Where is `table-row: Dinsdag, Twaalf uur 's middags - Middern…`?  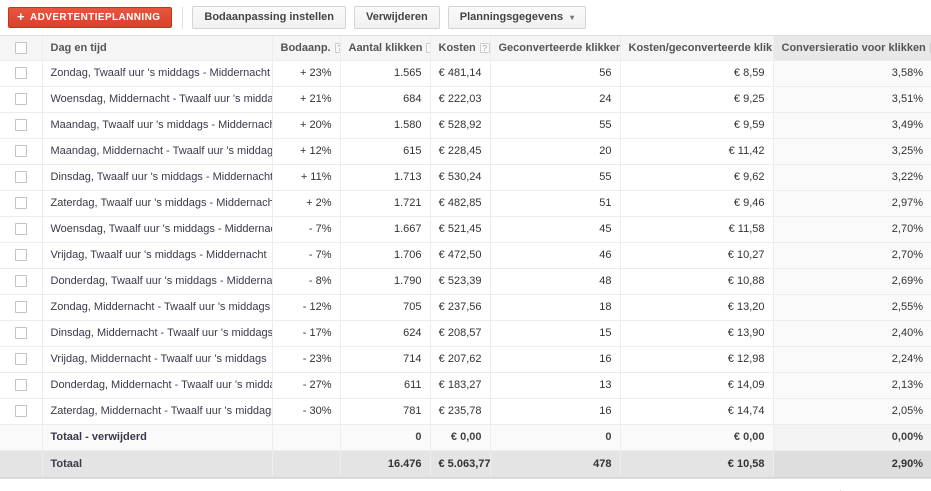
table-row: Dinsdag, Twaalf uur 's middags - Middern… is located at coordinates (465, 177).